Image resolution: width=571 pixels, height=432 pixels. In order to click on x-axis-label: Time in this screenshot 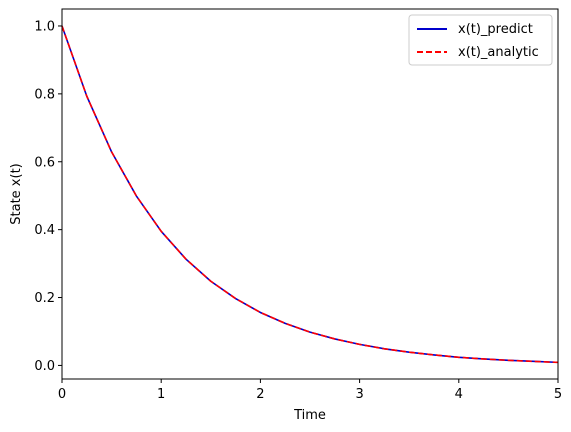, I will do `click(309, 415)`.